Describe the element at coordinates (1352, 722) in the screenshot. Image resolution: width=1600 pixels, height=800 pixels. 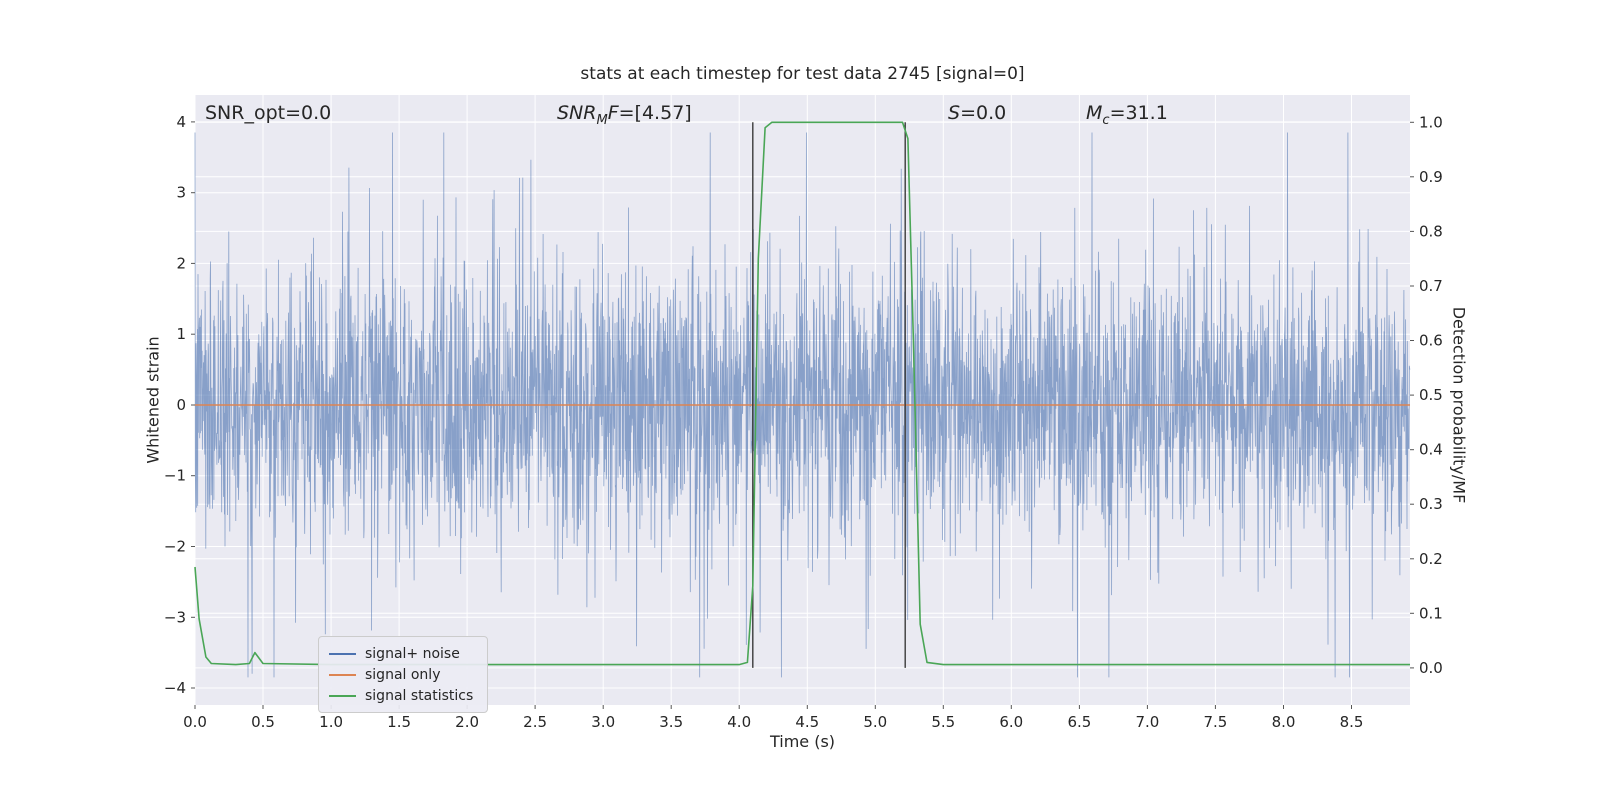
I see `x-tick-label: 8.5` at that location.